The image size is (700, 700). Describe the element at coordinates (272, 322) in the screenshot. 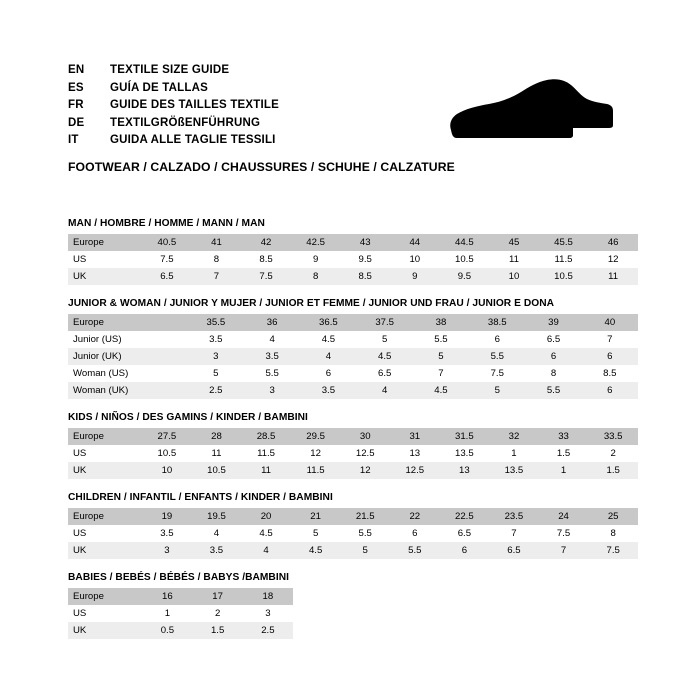

I see `size-cell: 36` at that location.